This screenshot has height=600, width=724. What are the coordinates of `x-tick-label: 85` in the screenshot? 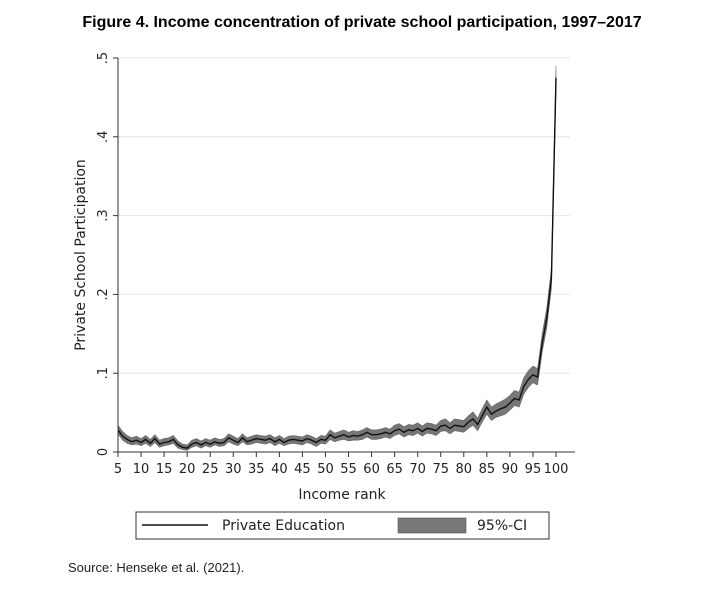 It's located at (487, 469).